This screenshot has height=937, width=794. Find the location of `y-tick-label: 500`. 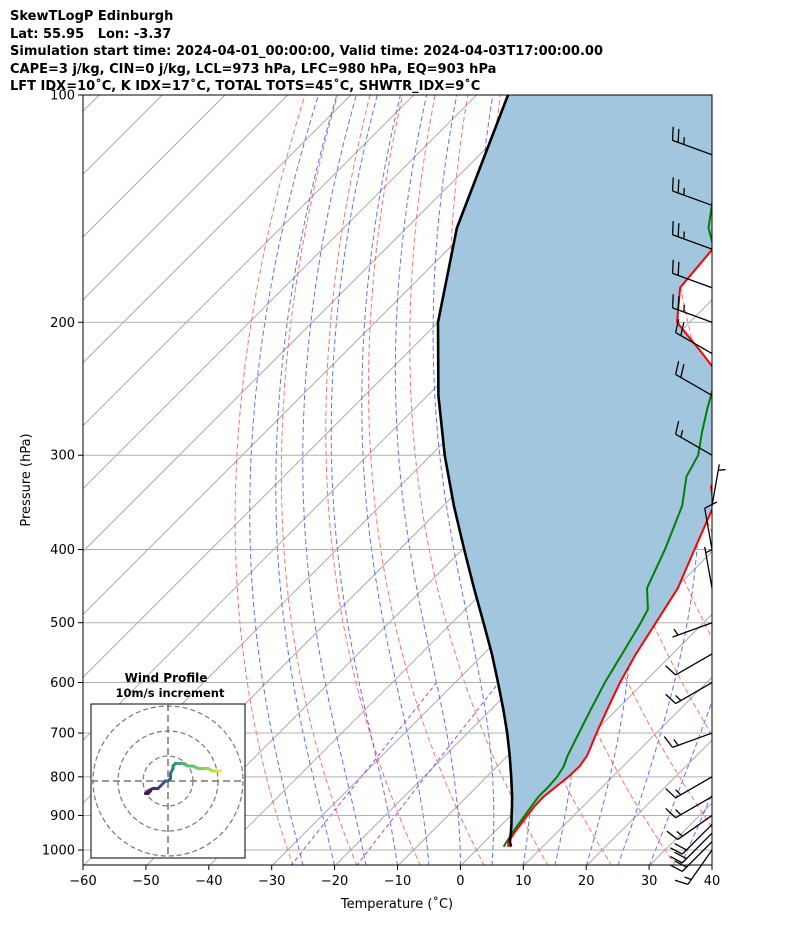

y-tick-label: 500 is located at coordinates (62, 623).